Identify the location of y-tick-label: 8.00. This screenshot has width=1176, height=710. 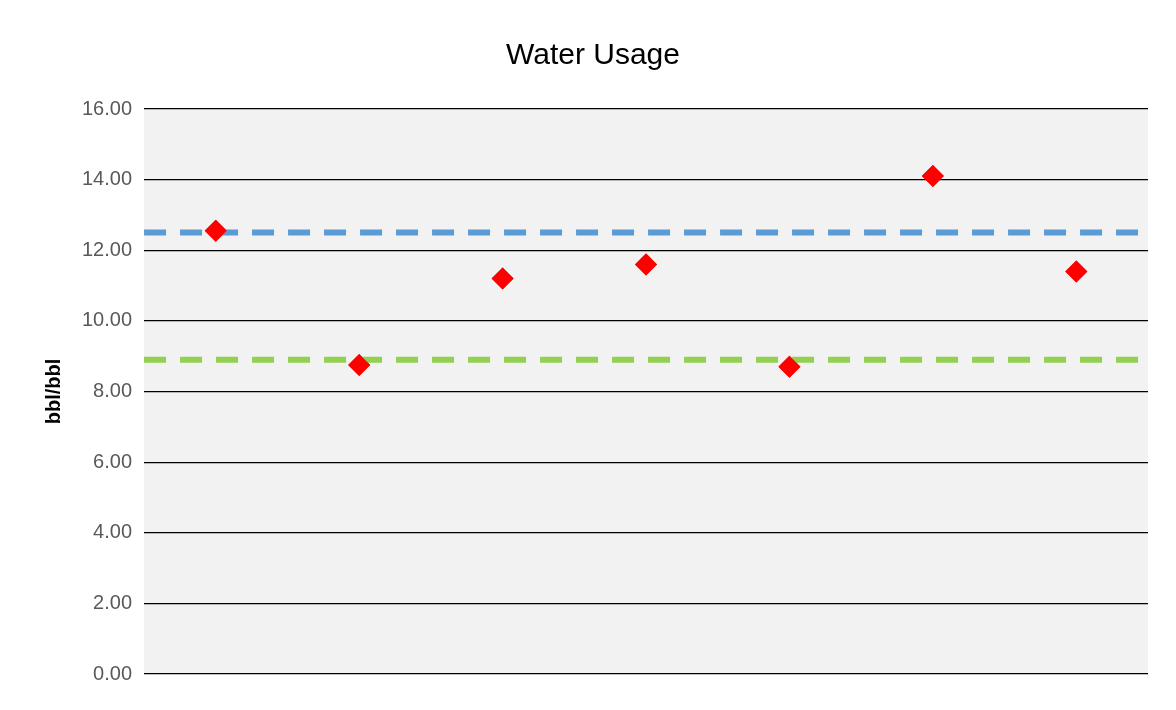
(113, 390).